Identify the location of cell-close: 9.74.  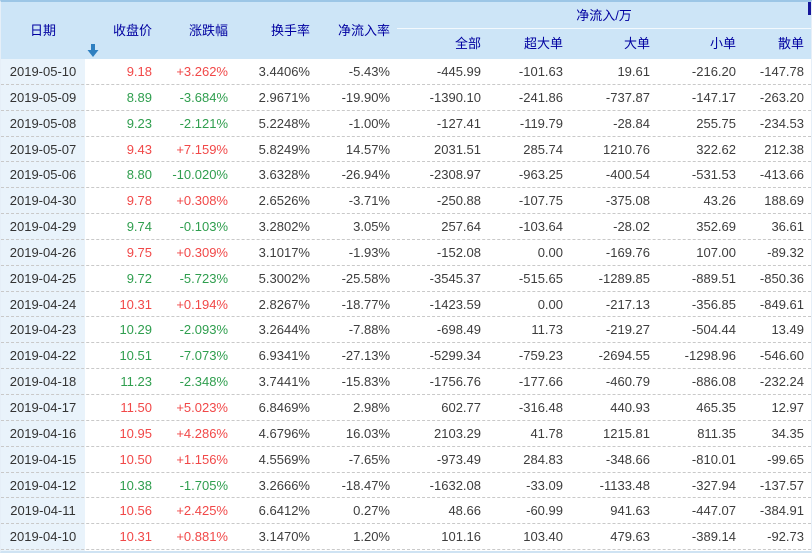
(139, 227).